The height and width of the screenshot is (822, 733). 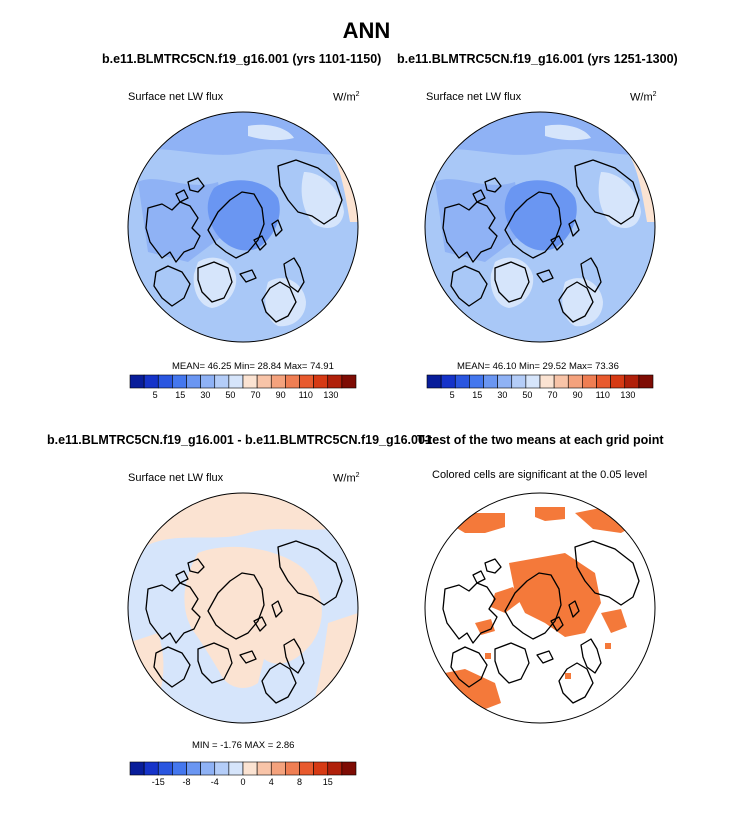 What do you see at coordinates (577, 395) in the screenshot?
I see `colorbar-tick-label: 90` at bounding box center [577, 395].